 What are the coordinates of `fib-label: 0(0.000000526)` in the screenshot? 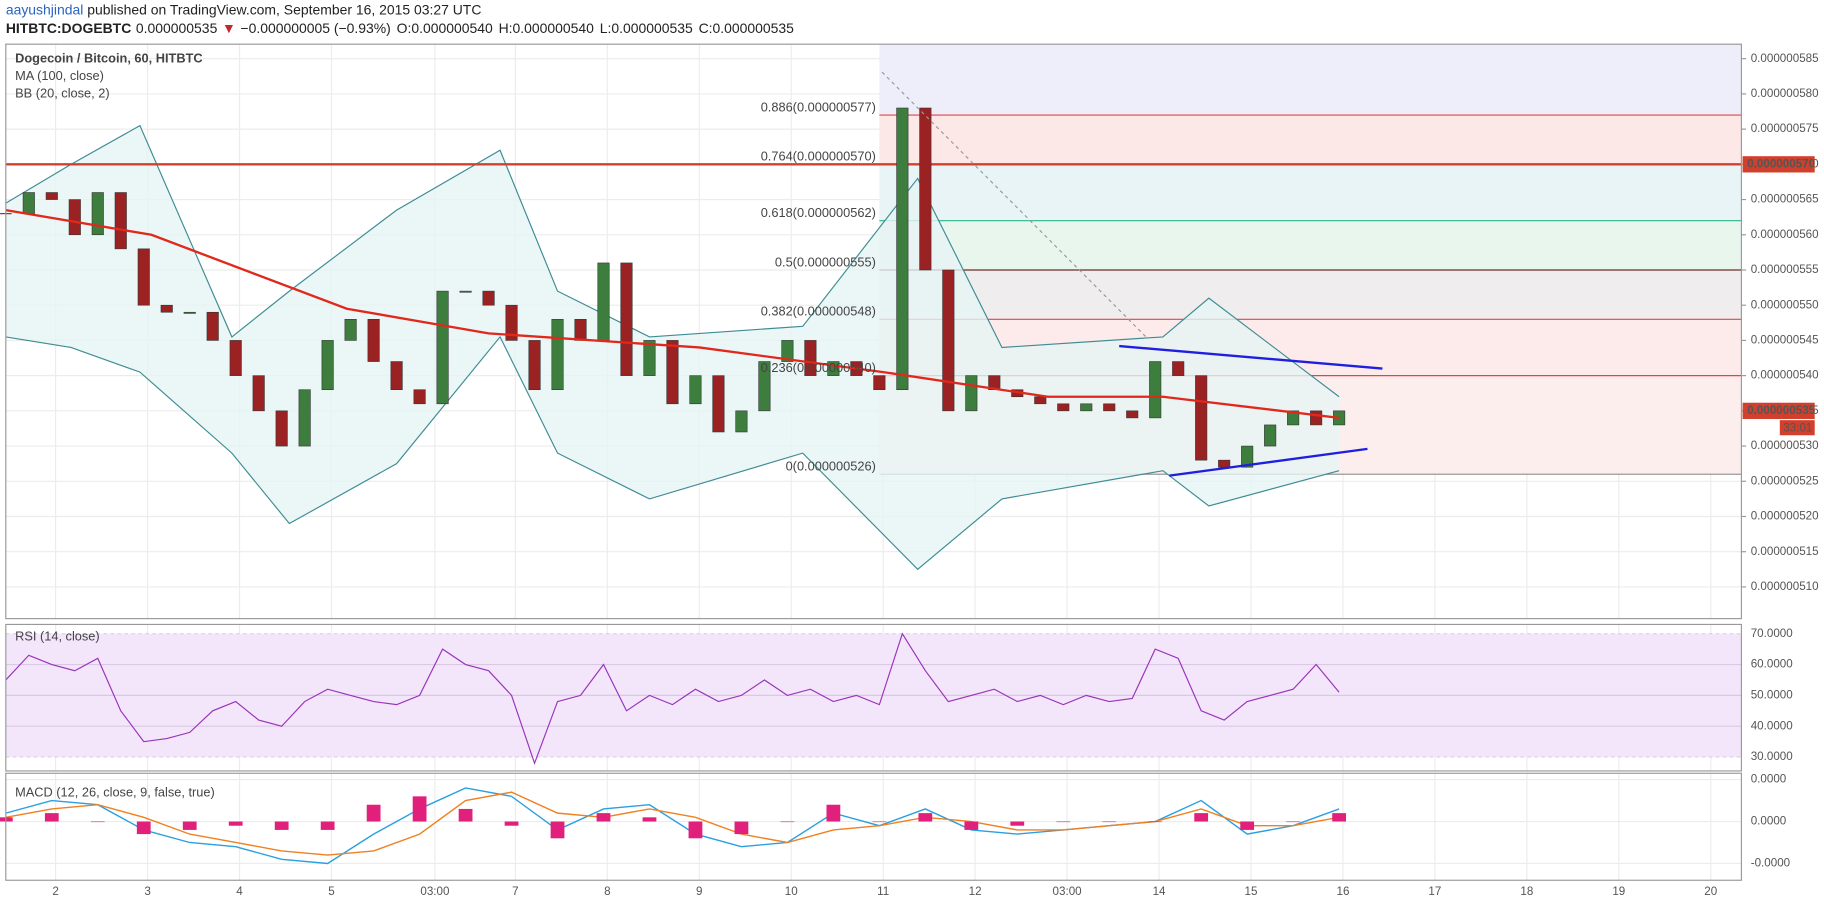 It's located at (831, 466).